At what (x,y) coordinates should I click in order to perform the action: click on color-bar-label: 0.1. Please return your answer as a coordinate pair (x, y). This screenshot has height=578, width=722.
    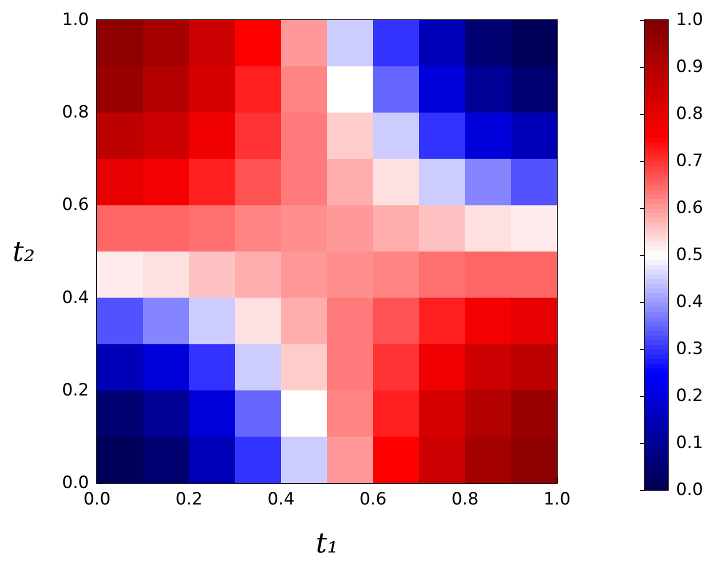
    Looking at the image, I should click on (690, 443).